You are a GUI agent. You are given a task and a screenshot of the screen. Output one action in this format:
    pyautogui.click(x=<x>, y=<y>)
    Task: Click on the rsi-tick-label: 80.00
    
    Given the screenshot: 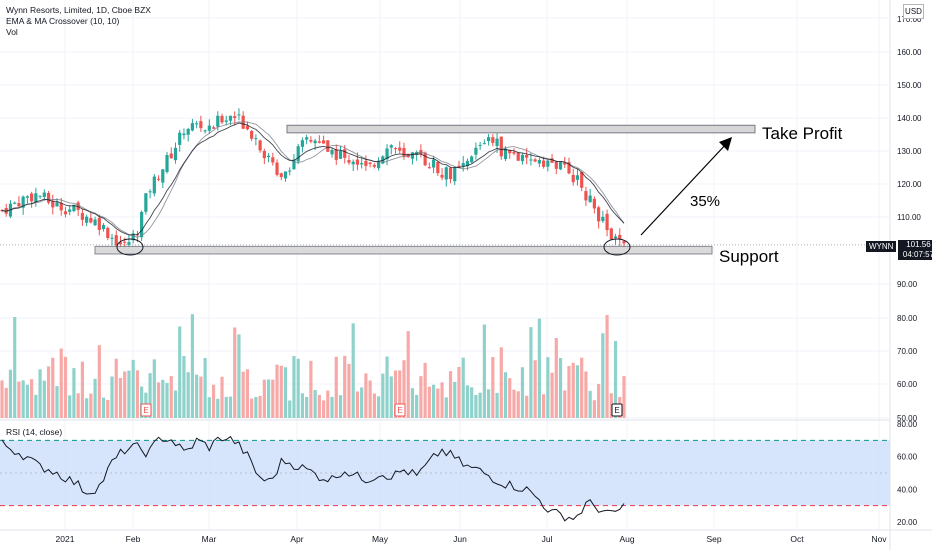 What is the action you would take?
    pyautogui.click(x=907, y=424)
    